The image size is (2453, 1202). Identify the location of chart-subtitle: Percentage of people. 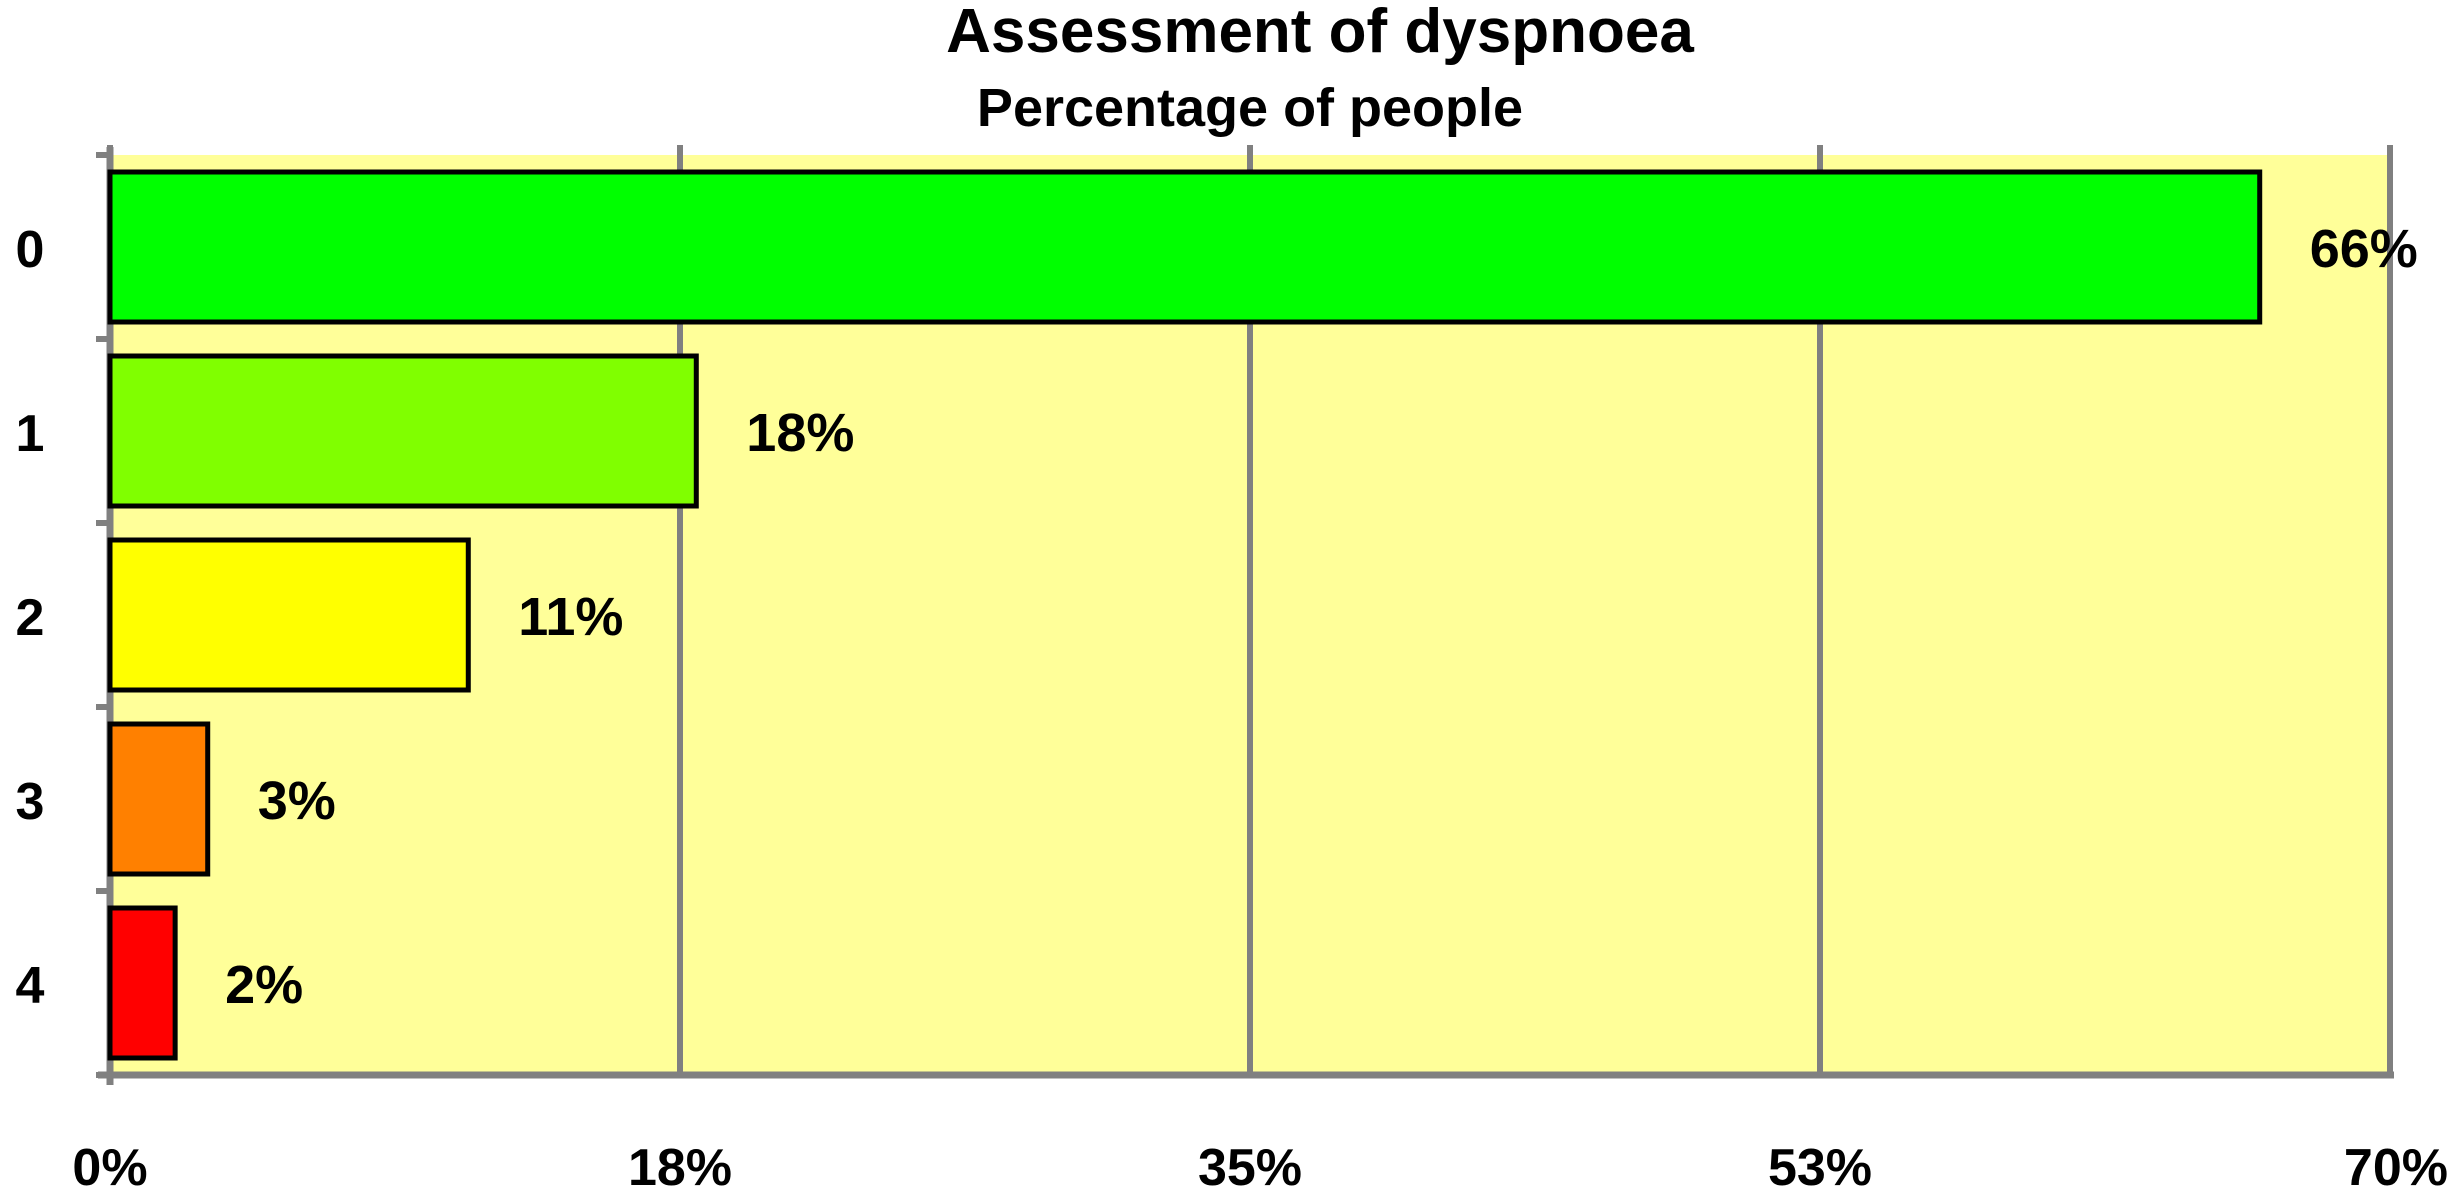
(1250, 108).